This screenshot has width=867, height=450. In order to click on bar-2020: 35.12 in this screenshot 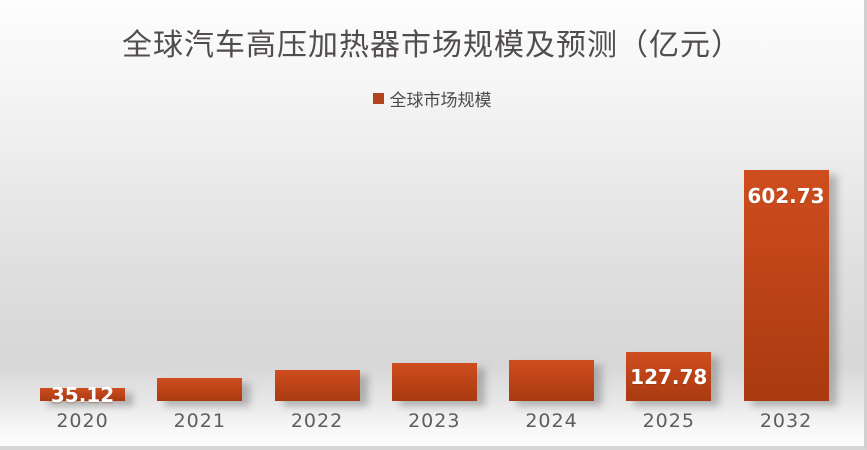, I will do `click(82, 395)`.